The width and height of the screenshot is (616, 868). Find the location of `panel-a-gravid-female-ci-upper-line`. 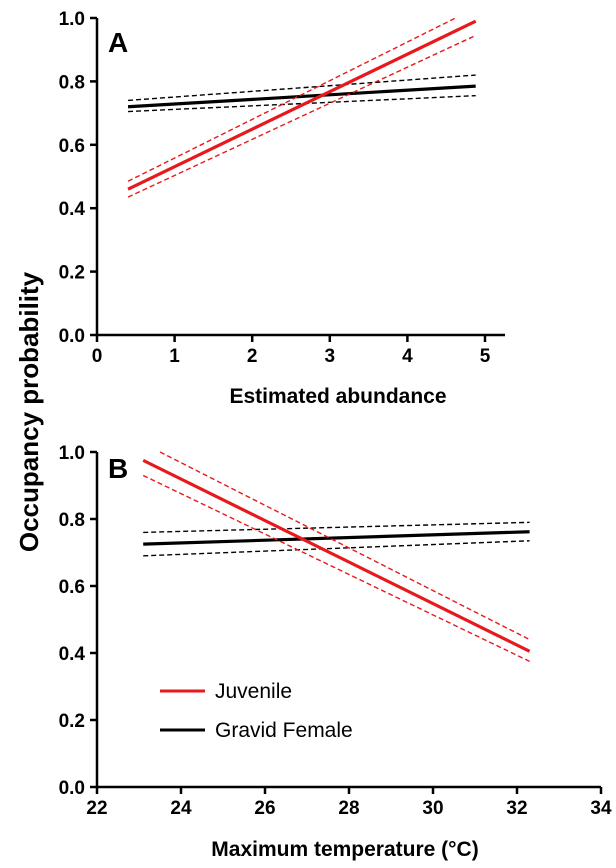

panel-a-gravid-female-ci-upper-line is located at coordinates (301, 88).